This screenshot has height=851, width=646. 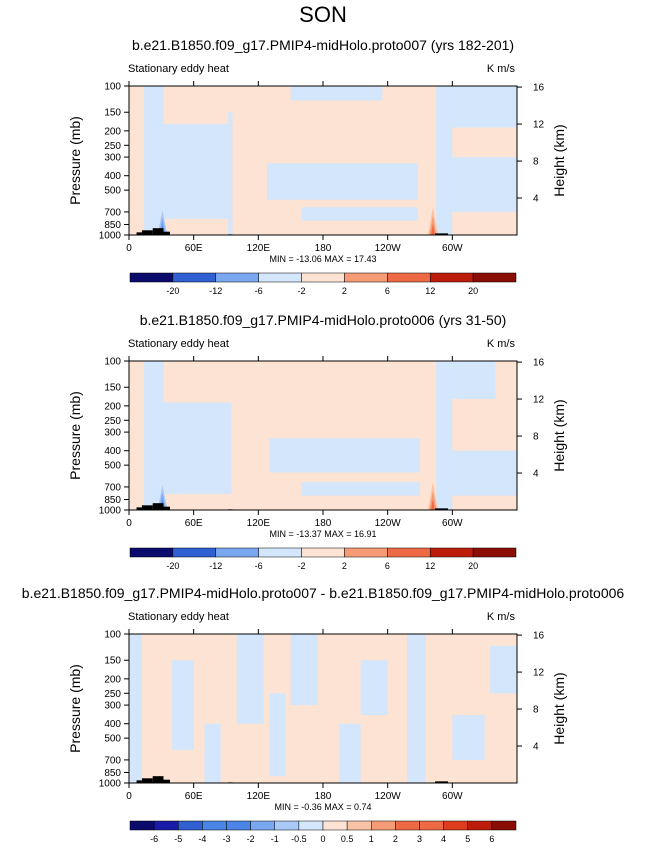 I want to click on y-tick-label: 100, so click(x=112, y=635).